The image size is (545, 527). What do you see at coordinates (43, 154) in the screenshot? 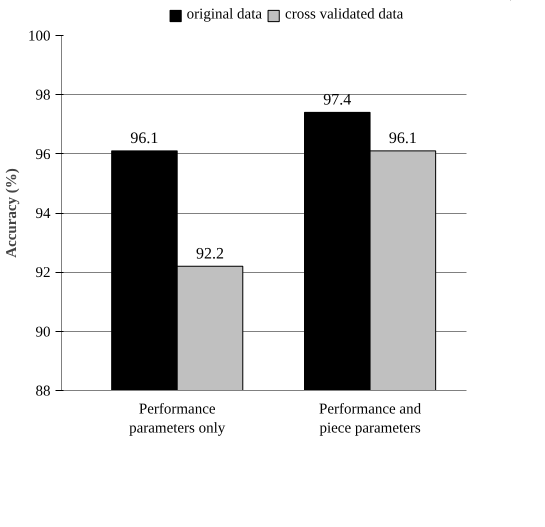
I see `y-tick-label: 96` at bounding box center [43, 154].